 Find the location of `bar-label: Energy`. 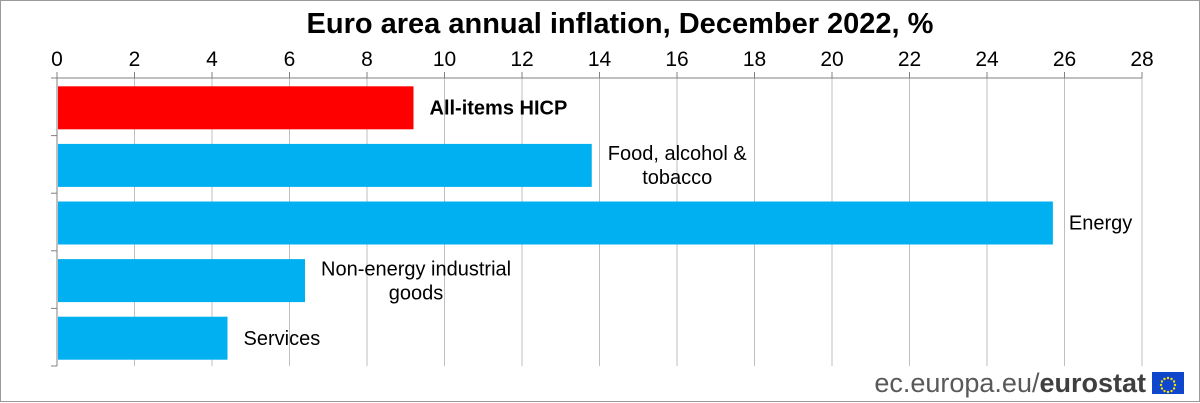

bar-label: Energy is located at coordinates (1100, 224).